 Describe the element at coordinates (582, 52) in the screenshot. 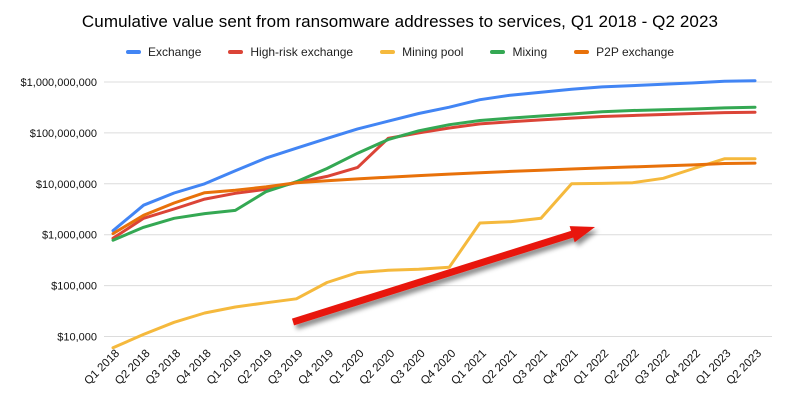

I see `legend-swatch-p2p-exchange` at that location.